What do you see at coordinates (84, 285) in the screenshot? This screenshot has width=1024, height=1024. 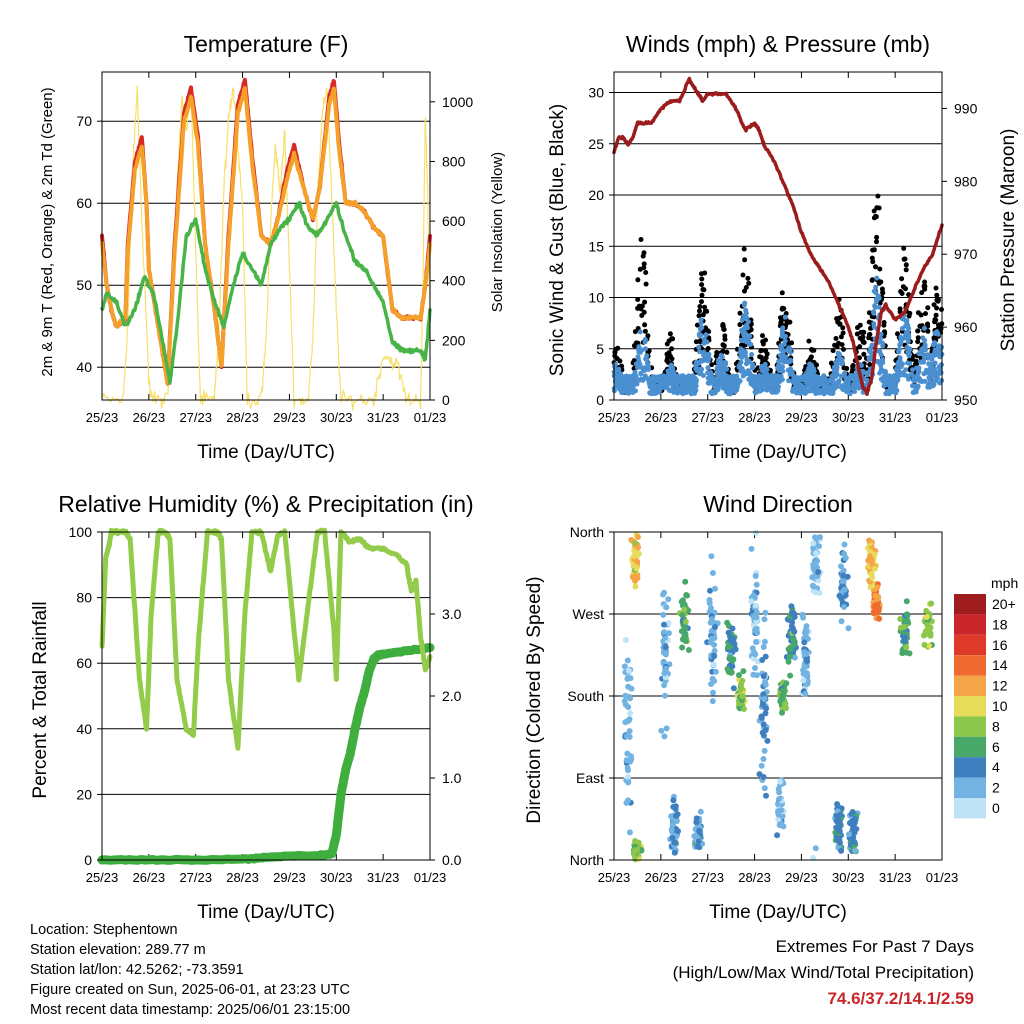 I see `y-tick-label: 50` at bounding box center [84, 285].